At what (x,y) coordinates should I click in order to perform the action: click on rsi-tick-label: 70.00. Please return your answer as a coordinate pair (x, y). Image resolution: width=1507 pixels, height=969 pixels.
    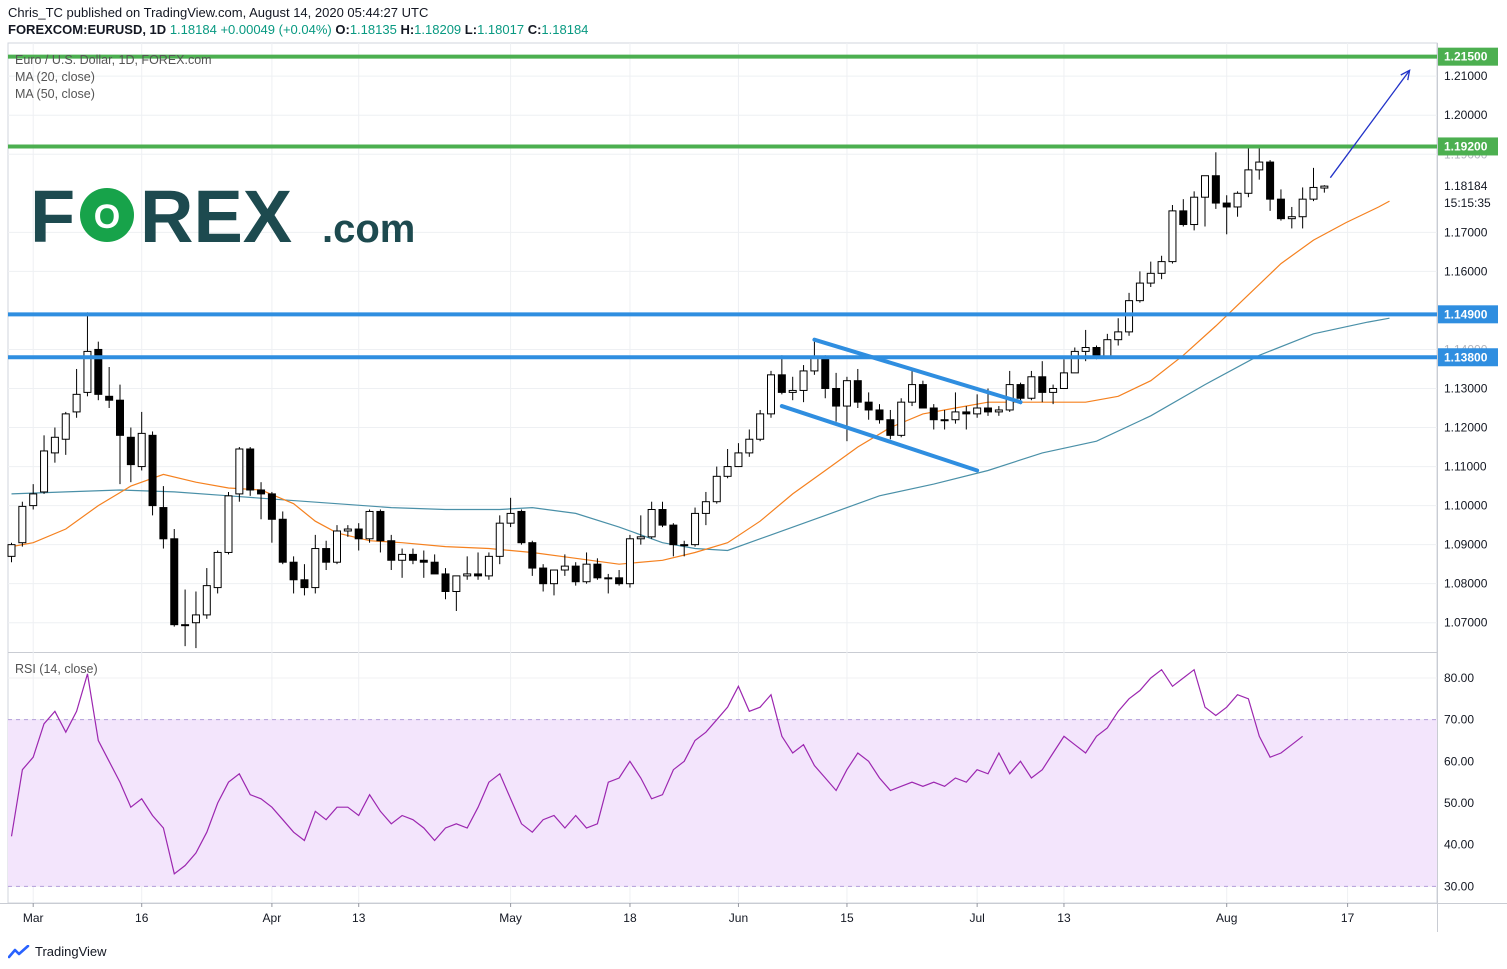
    Looking at the image, I should click on (1459, 720).